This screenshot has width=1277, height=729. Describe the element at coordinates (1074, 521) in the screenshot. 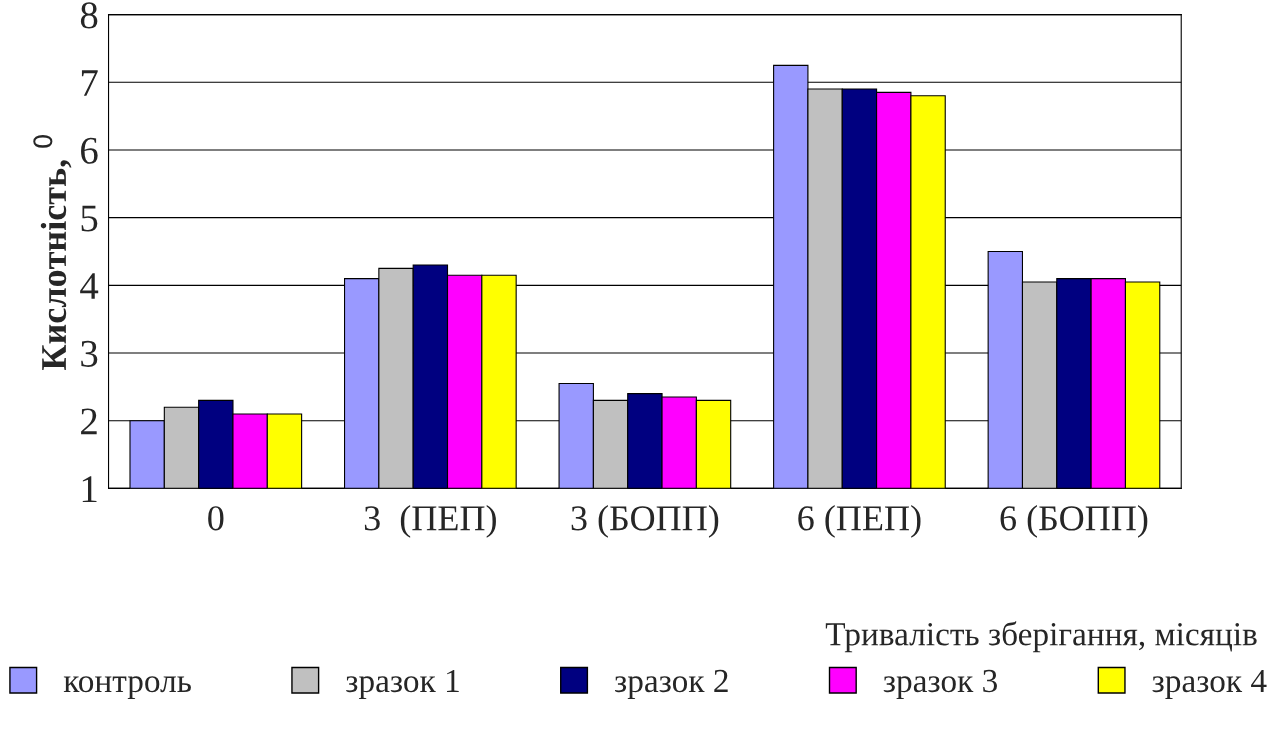

I see `x-tick-label: 6 (БОПП)` at that location.